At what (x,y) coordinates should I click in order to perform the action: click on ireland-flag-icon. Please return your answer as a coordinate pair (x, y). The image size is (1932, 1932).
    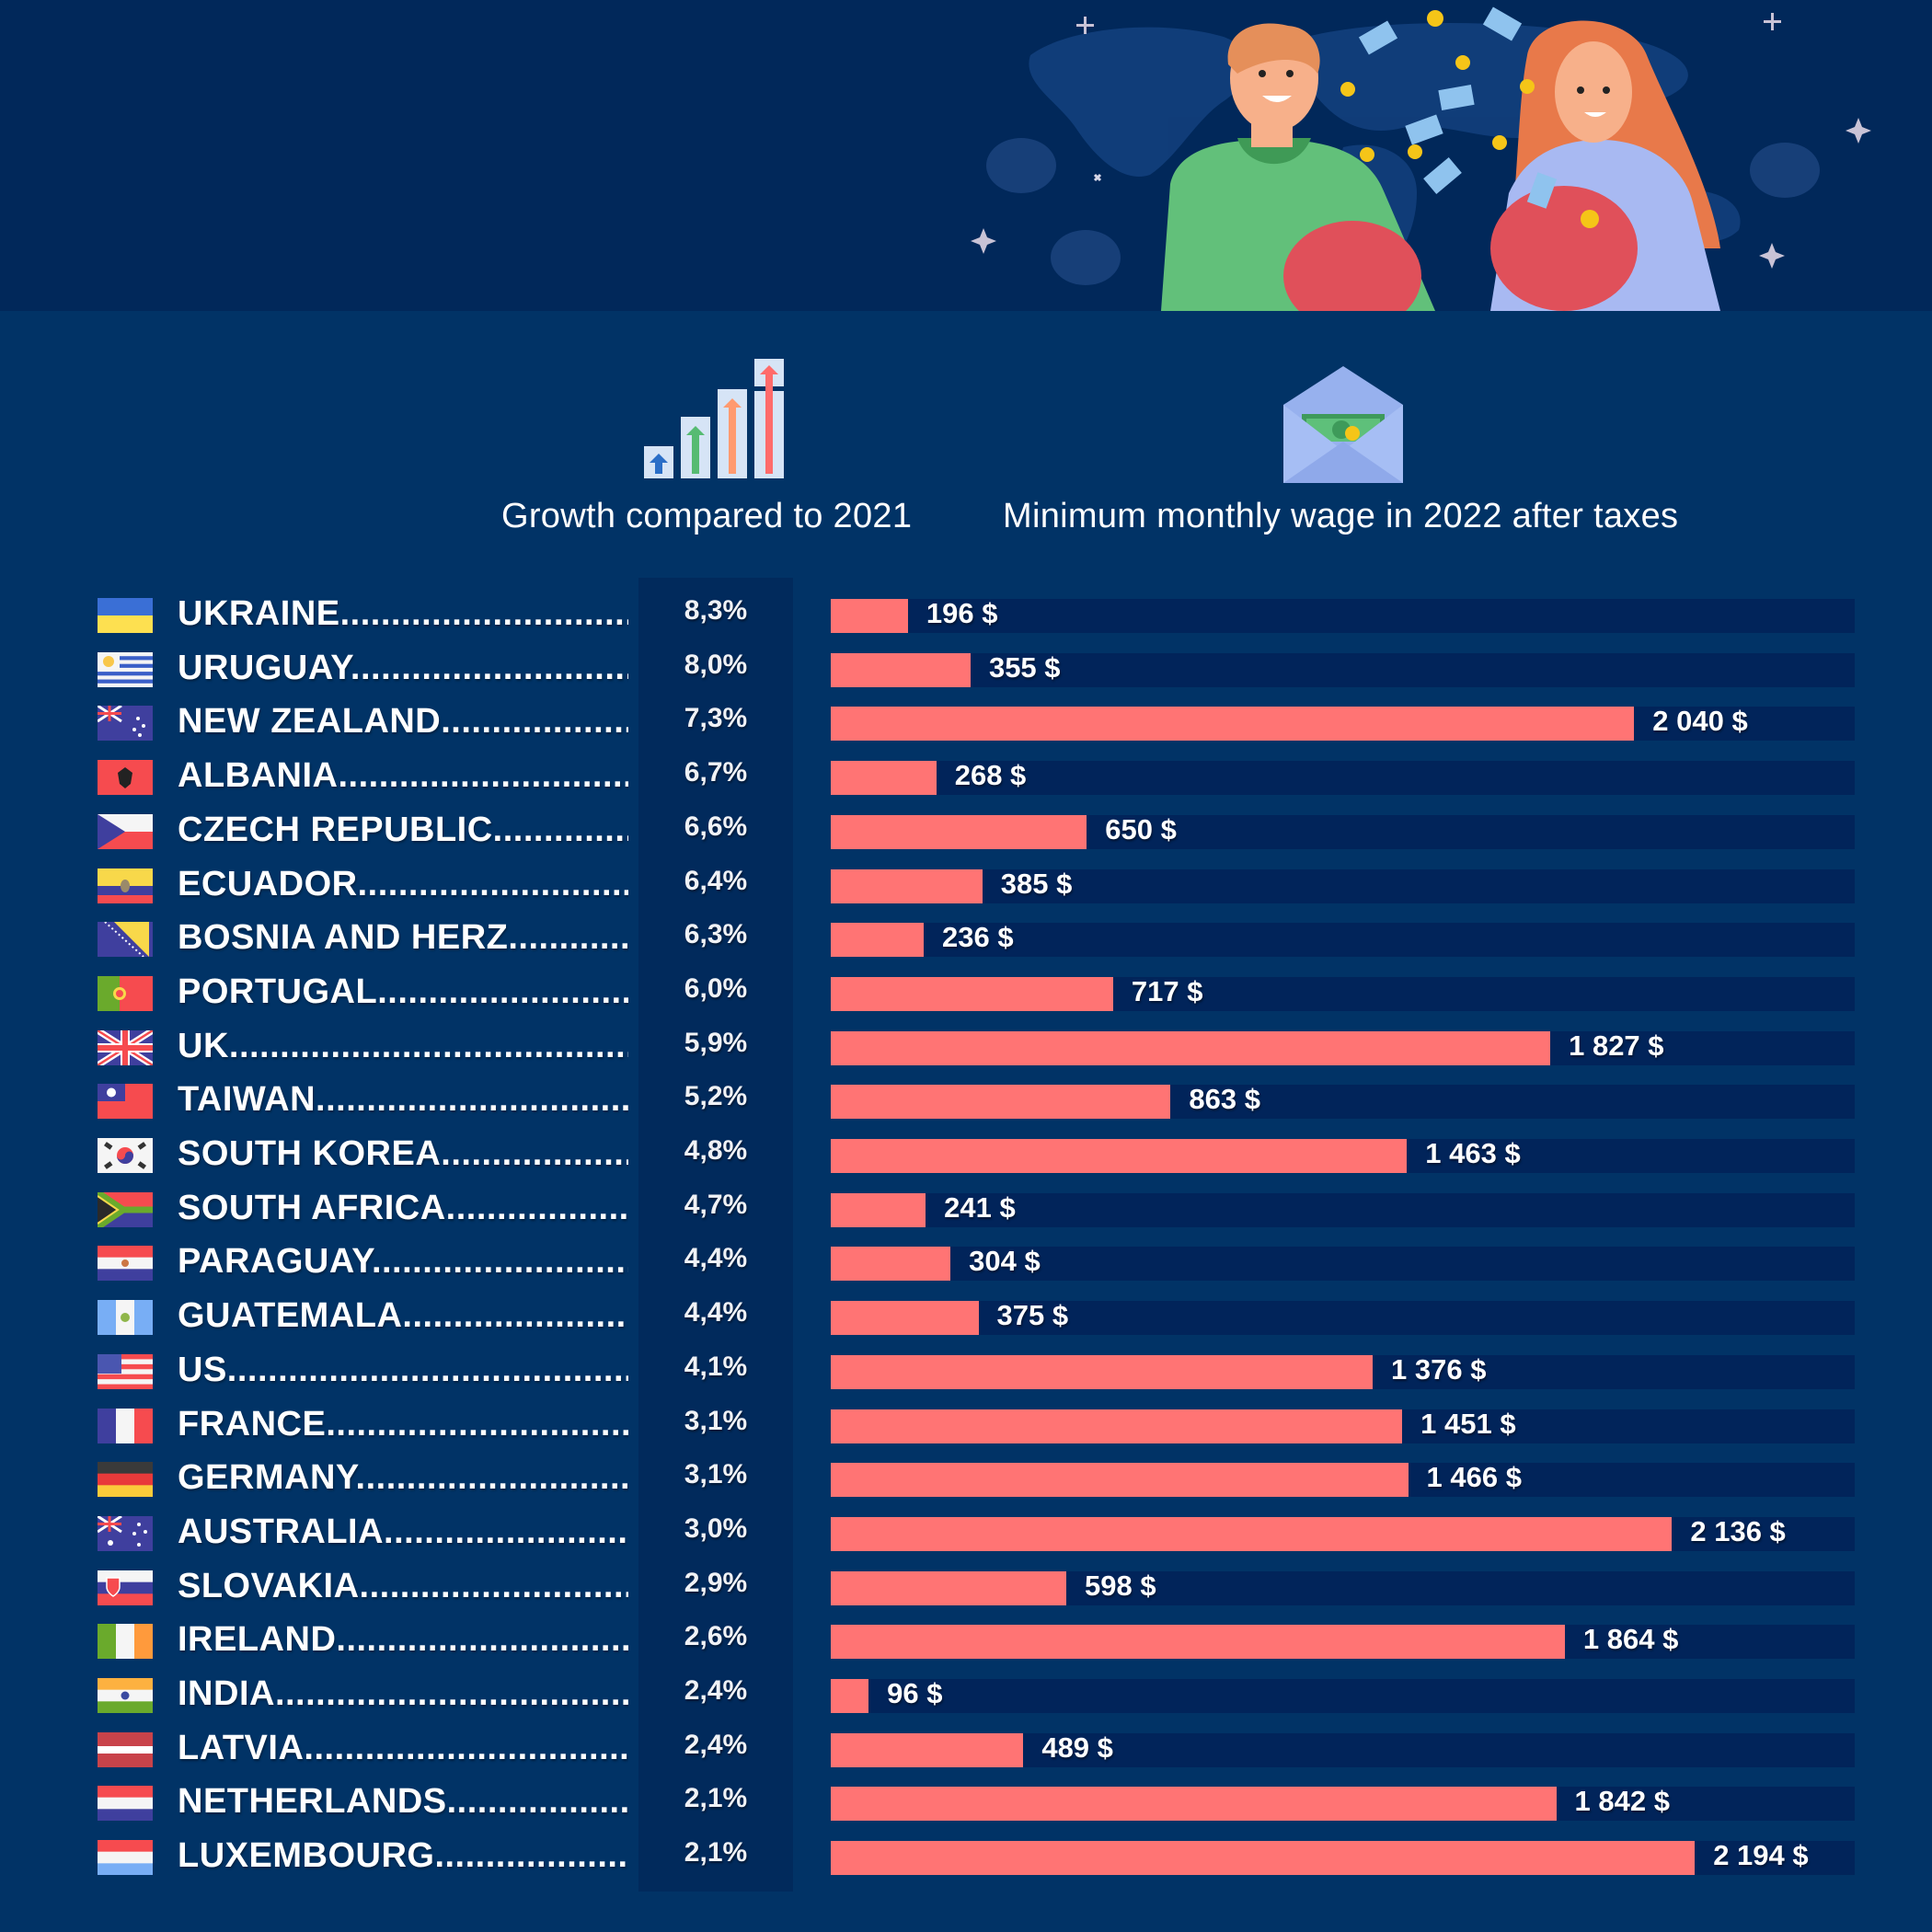
    Looking at the image, I should click on (126, 1642).